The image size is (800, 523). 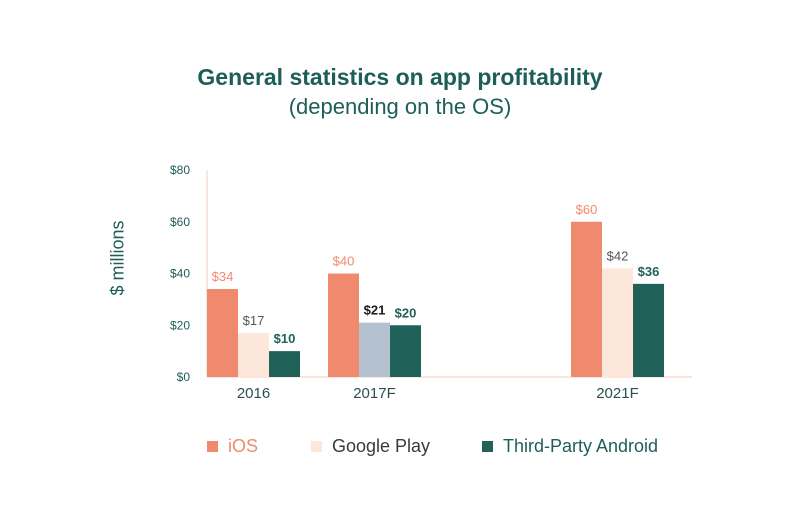 What do you see at coordinates (180, 274) in the screenshot?
I see `y-tick-label: $40` at bounding box center [180, 274].